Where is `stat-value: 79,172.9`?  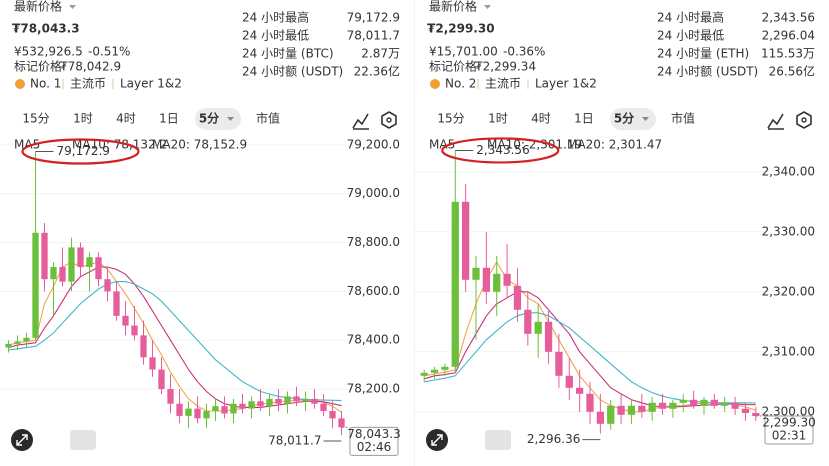 stat-value: 79,172.9 is located at coordinates (373, 18).